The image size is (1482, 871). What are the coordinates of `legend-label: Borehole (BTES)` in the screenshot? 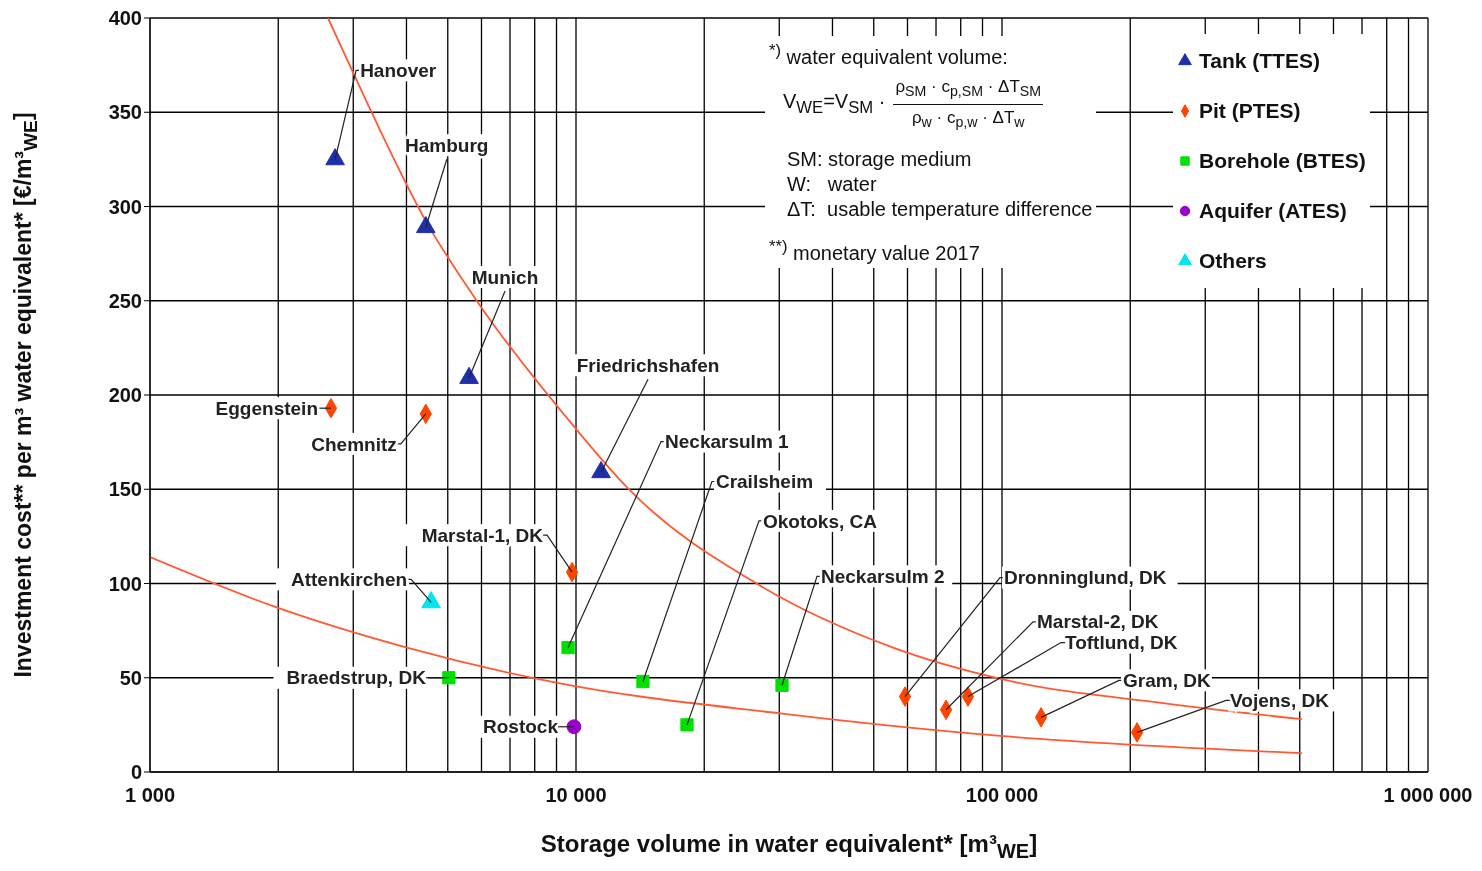 It's located at (1282, 161).